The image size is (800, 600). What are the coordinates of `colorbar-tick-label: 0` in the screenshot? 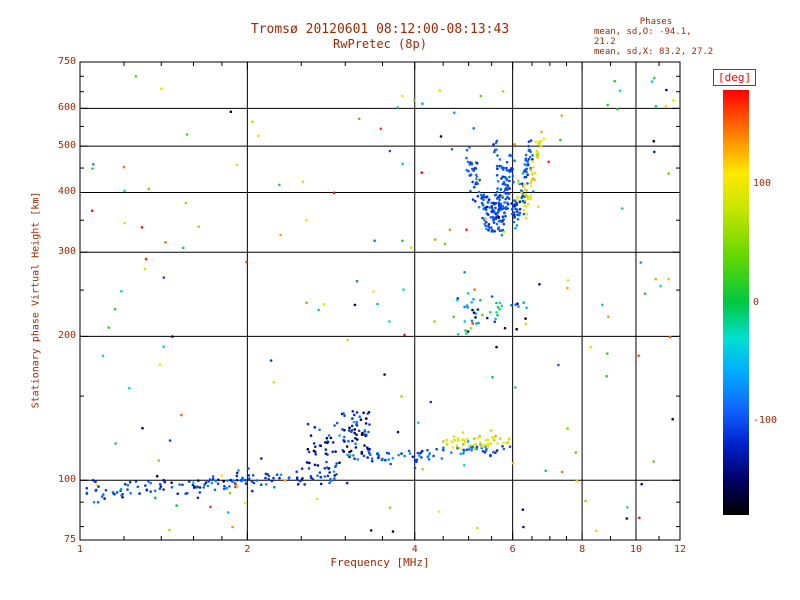 It's located at (756, 302).